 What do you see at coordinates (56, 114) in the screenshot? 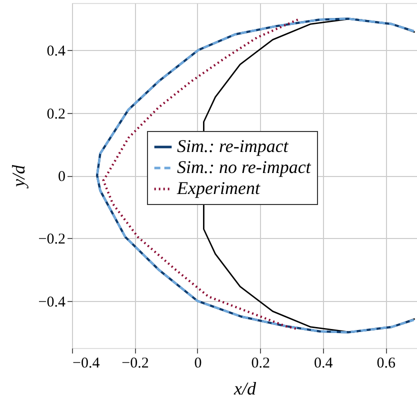
I see `y-tick-label: 0.2` at bounding box center [56, 114].